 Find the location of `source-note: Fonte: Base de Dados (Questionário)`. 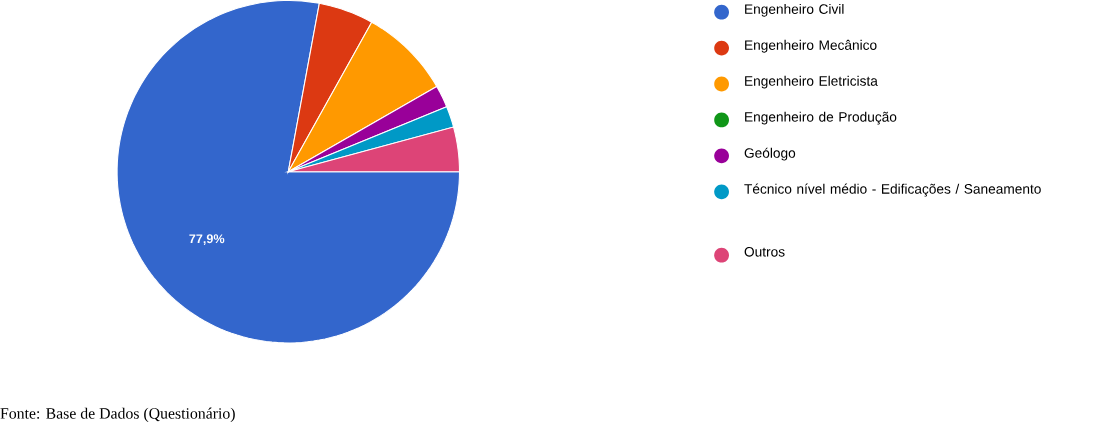

source-note: Fonte: Base de Dados (Questionário) is located at coordinates (117, 414).